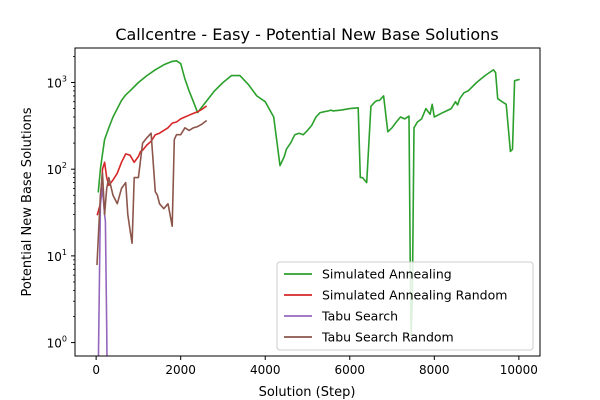  What do you see at coordinates (387, 337) in the screenshot?
I see `legend-label-4: Tabu Search Random` at bounding box center [387, 337].